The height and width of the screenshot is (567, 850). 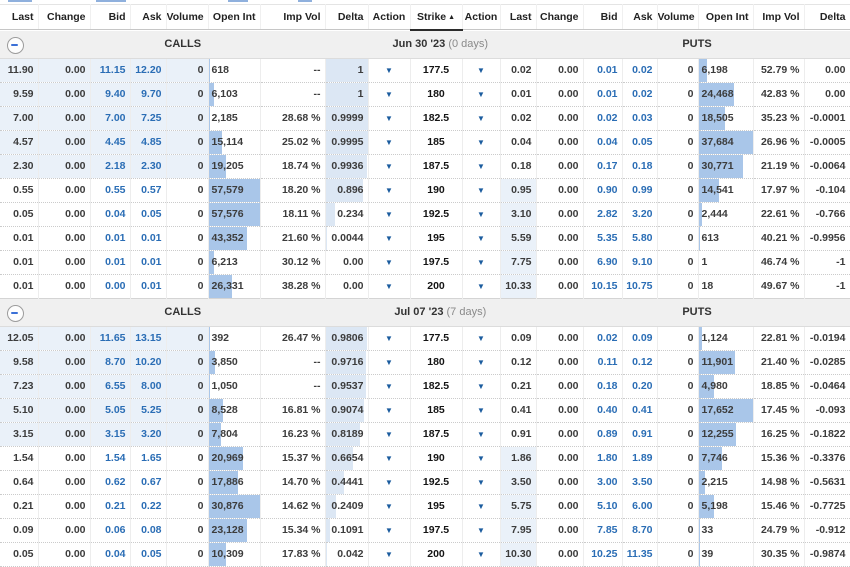 What do you see at coordinates (148, 434) in the screenshot?
I see `call-ask-cell: 3.20` at bounding box center [148, 434].